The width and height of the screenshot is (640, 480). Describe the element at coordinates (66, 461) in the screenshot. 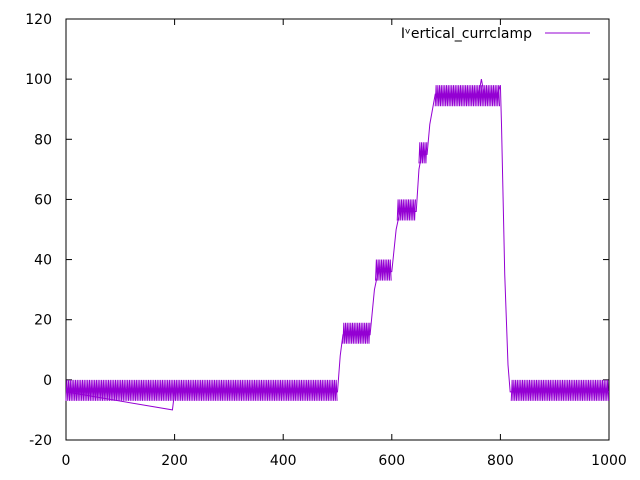

I see `x-tick-label: 0` at that location.